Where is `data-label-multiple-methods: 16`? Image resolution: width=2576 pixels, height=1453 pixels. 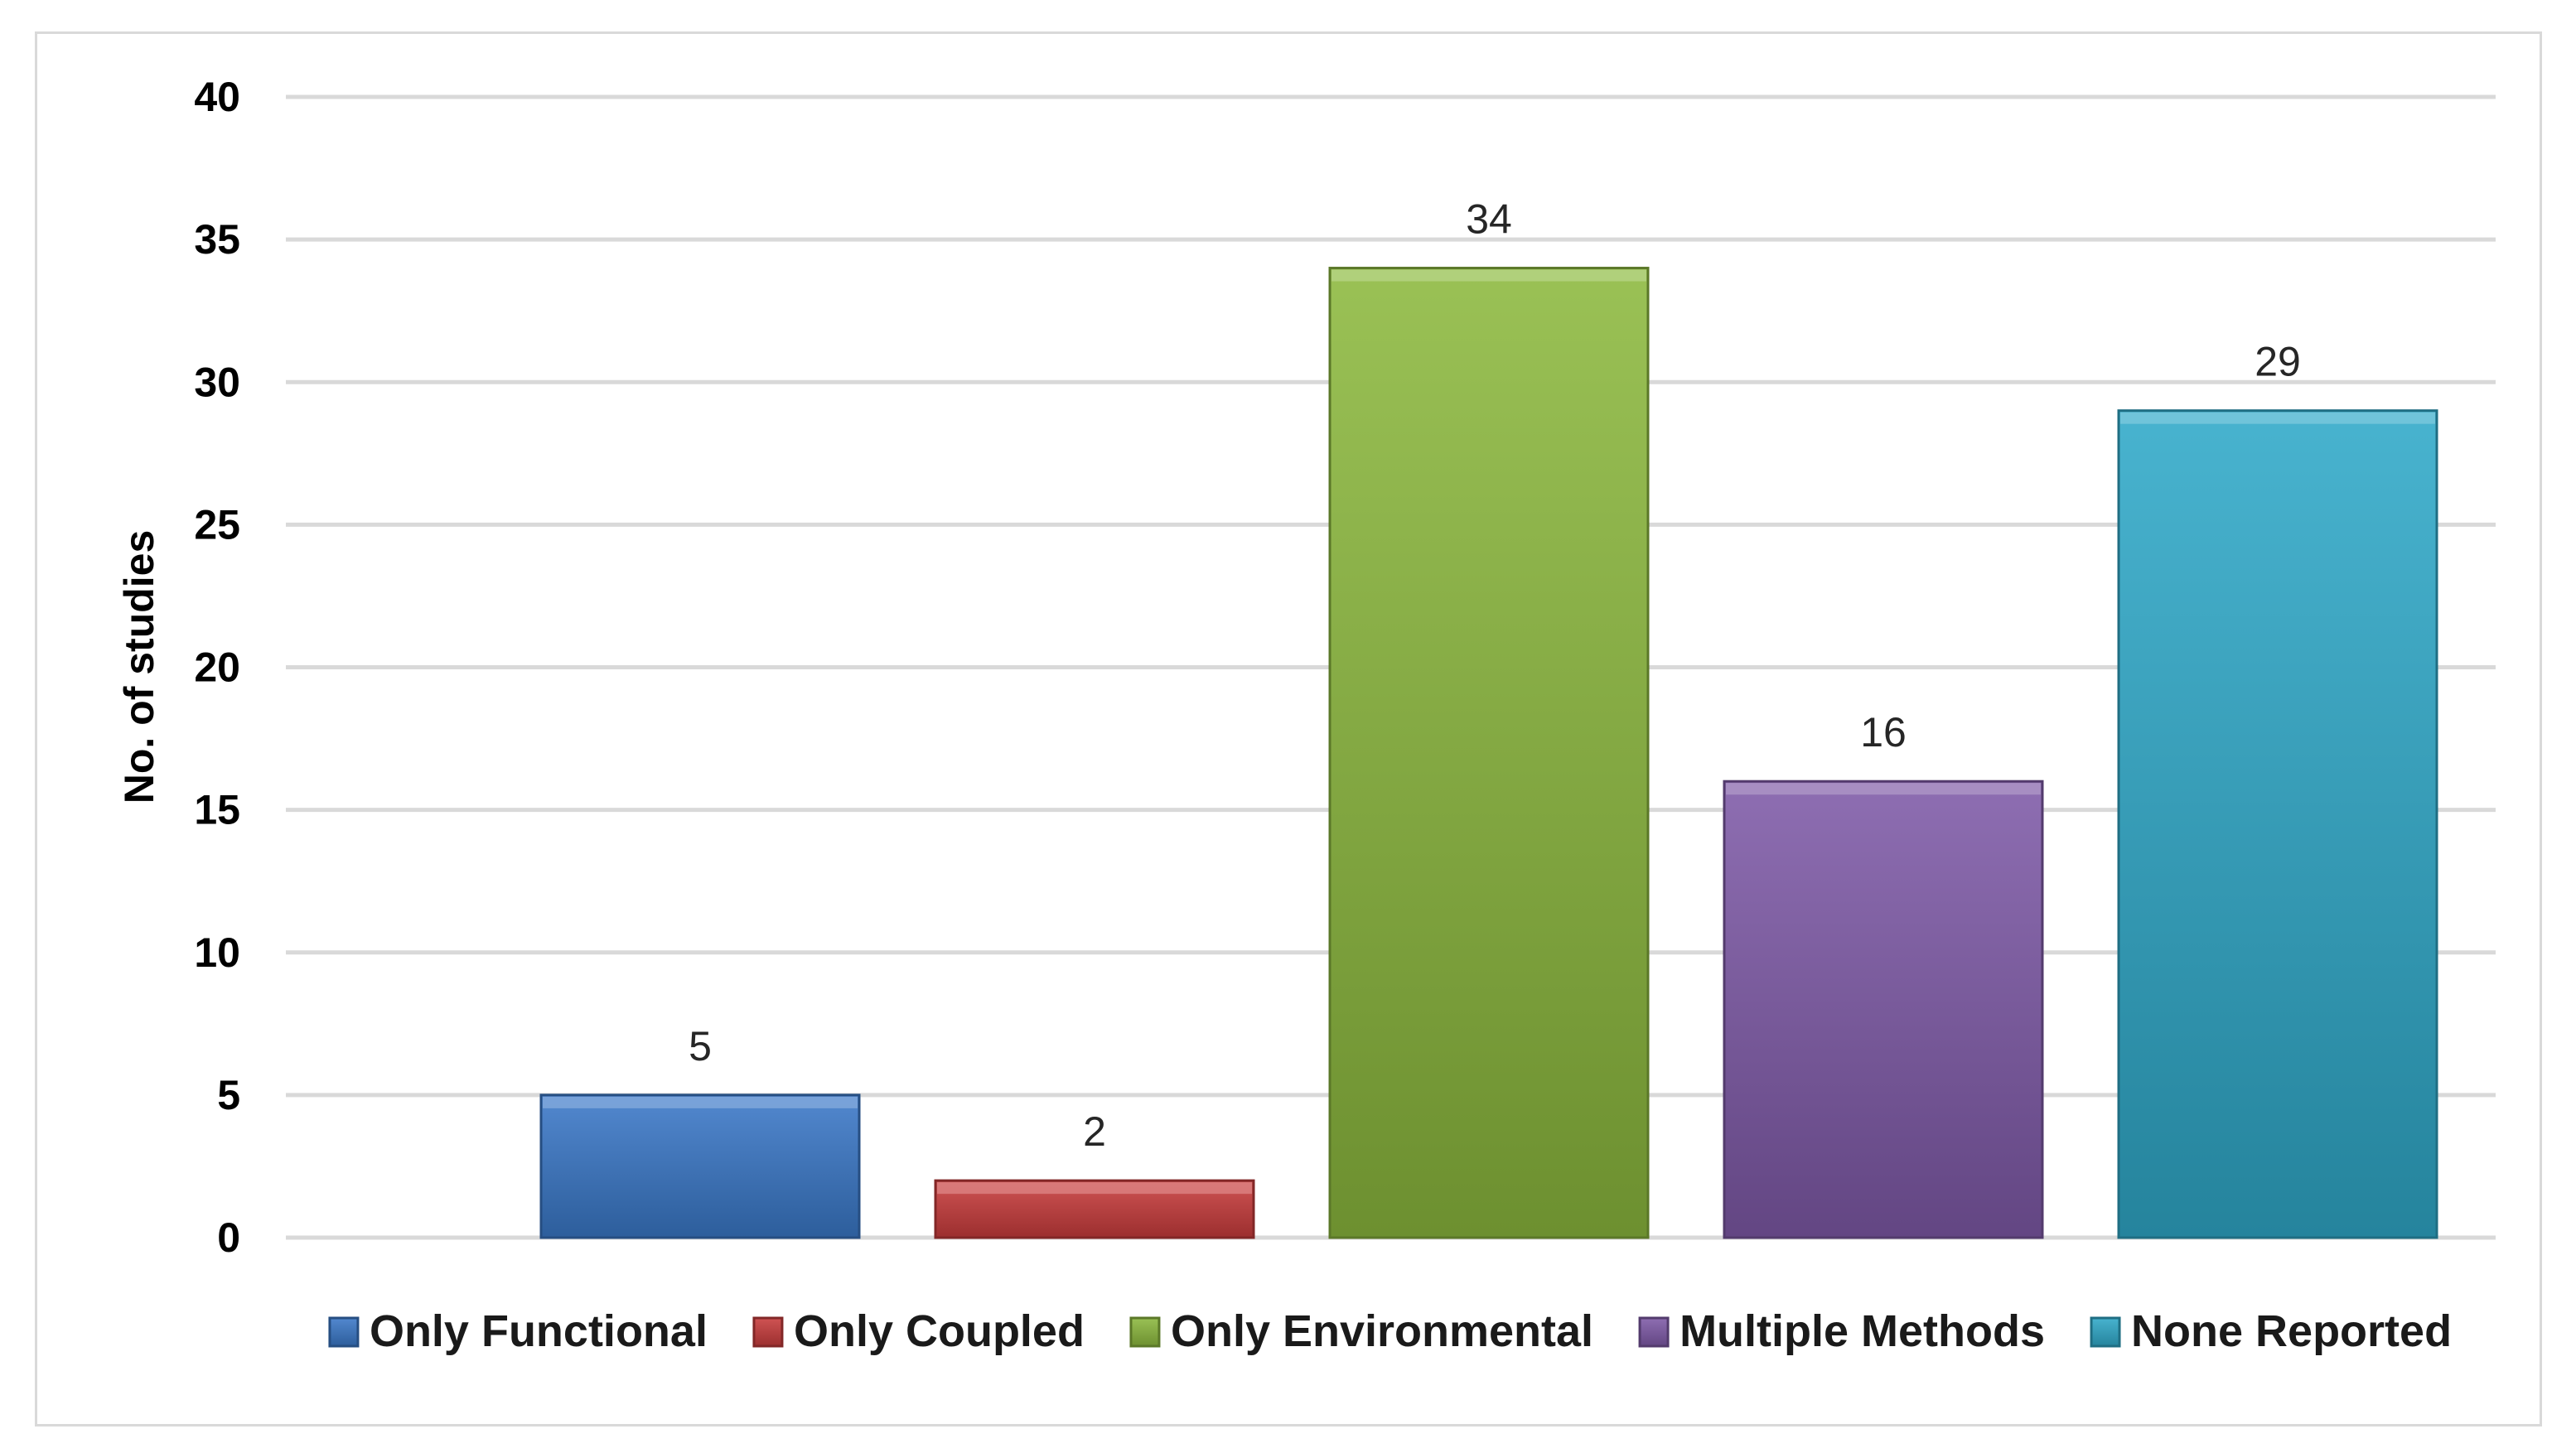
data-label-multiple-methods: 16 is located at coordinates (1883, 732).